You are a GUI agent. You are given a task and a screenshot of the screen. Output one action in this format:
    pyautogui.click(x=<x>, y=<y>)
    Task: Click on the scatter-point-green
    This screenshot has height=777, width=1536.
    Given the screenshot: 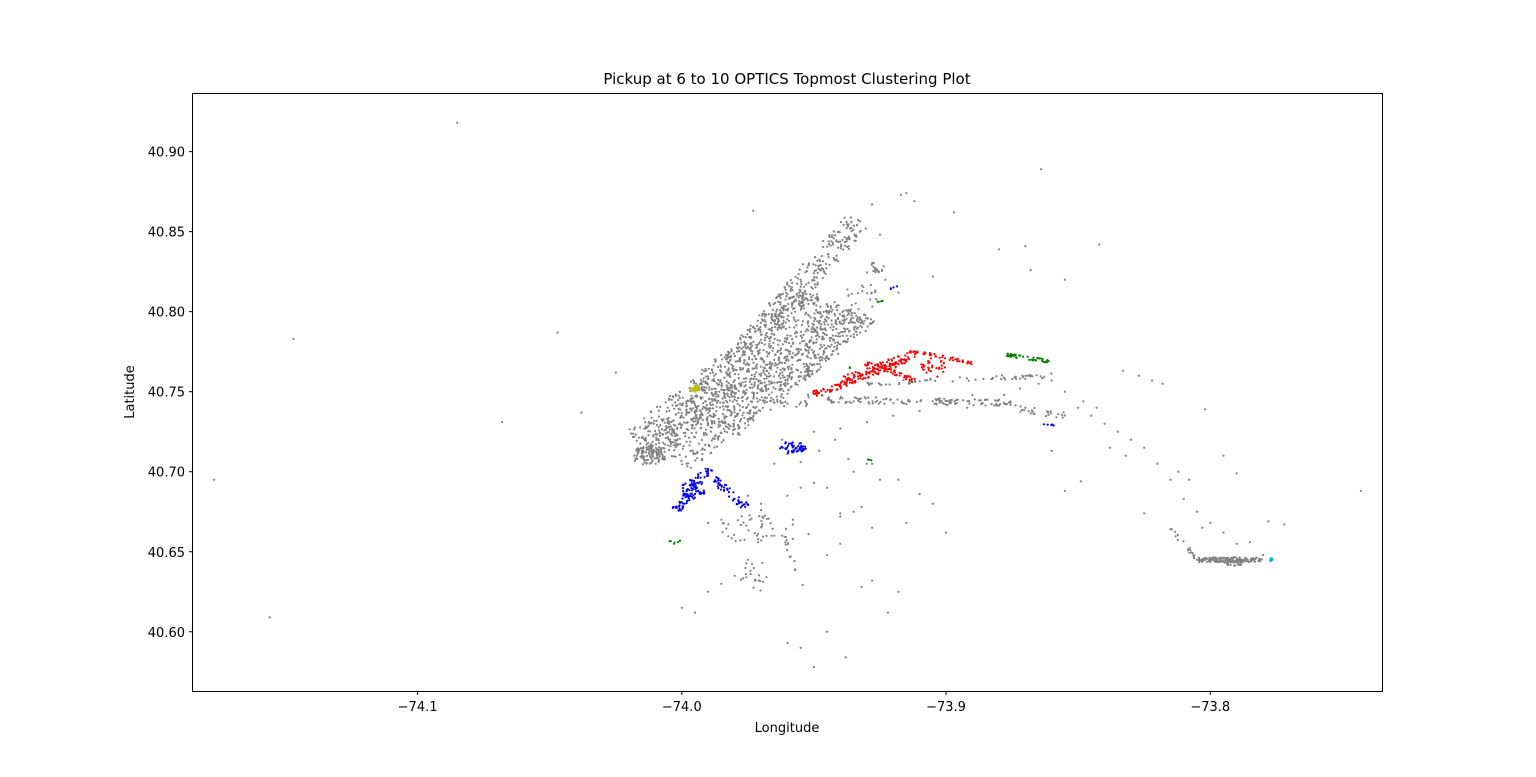 What is the action you would take?
    pyautogui.click(x=1042, y=360)
    